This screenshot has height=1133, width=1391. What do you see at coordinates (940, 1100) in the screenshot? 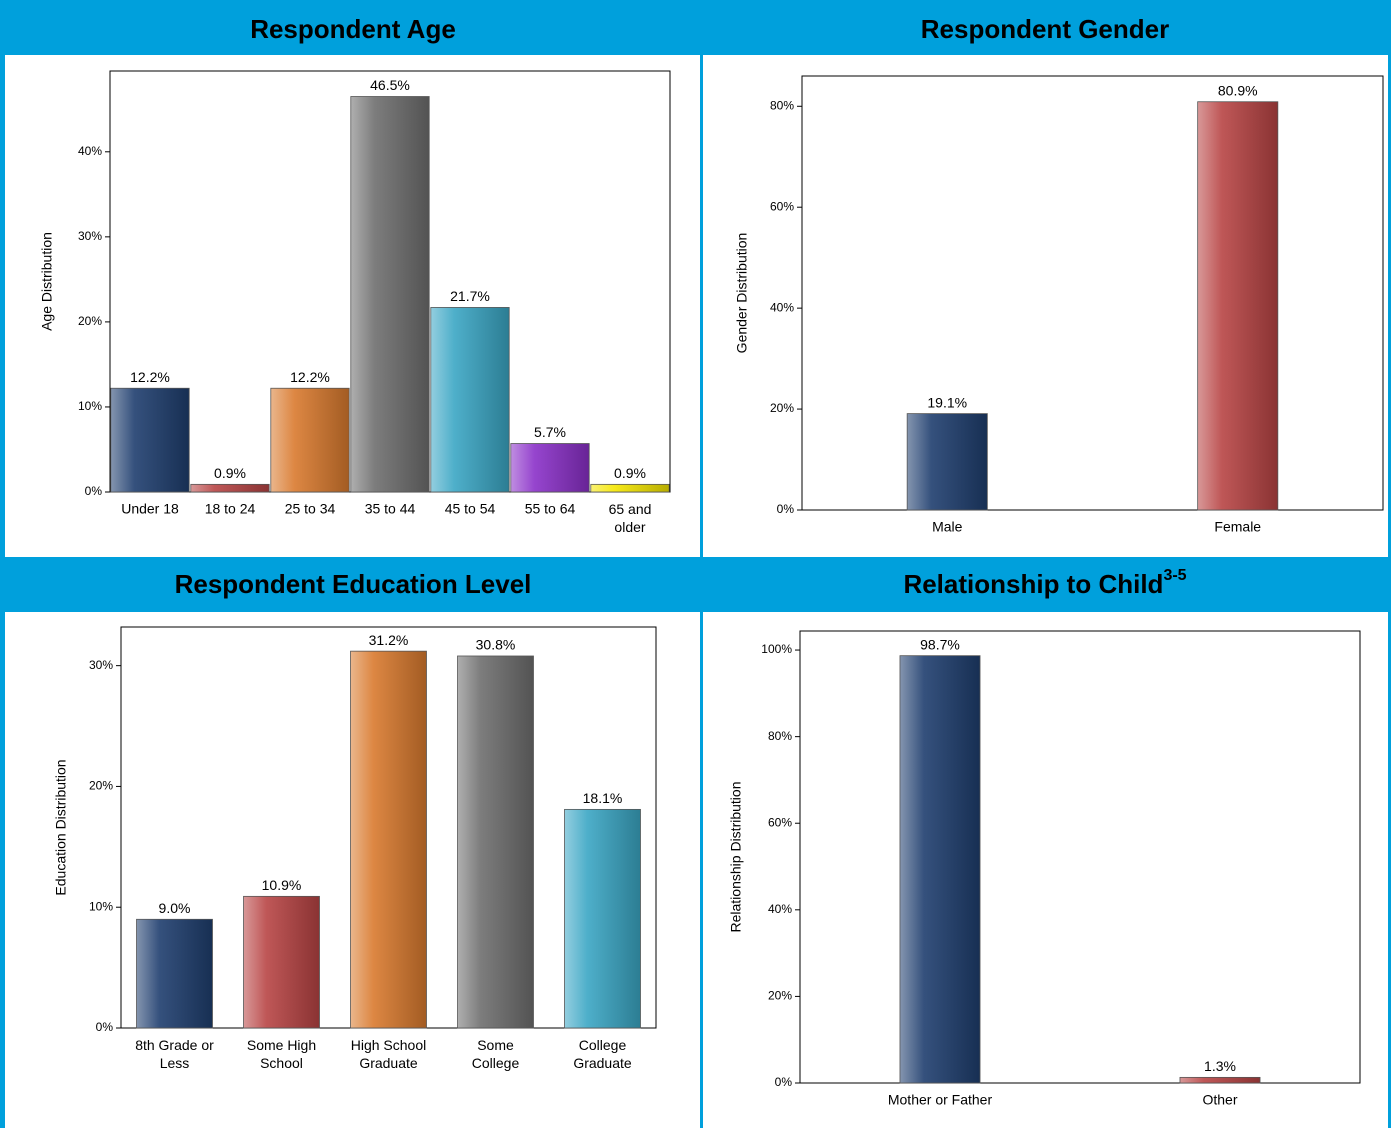
I see `x-tick-label: Mother or Father` at bounding box center [940, 1100].